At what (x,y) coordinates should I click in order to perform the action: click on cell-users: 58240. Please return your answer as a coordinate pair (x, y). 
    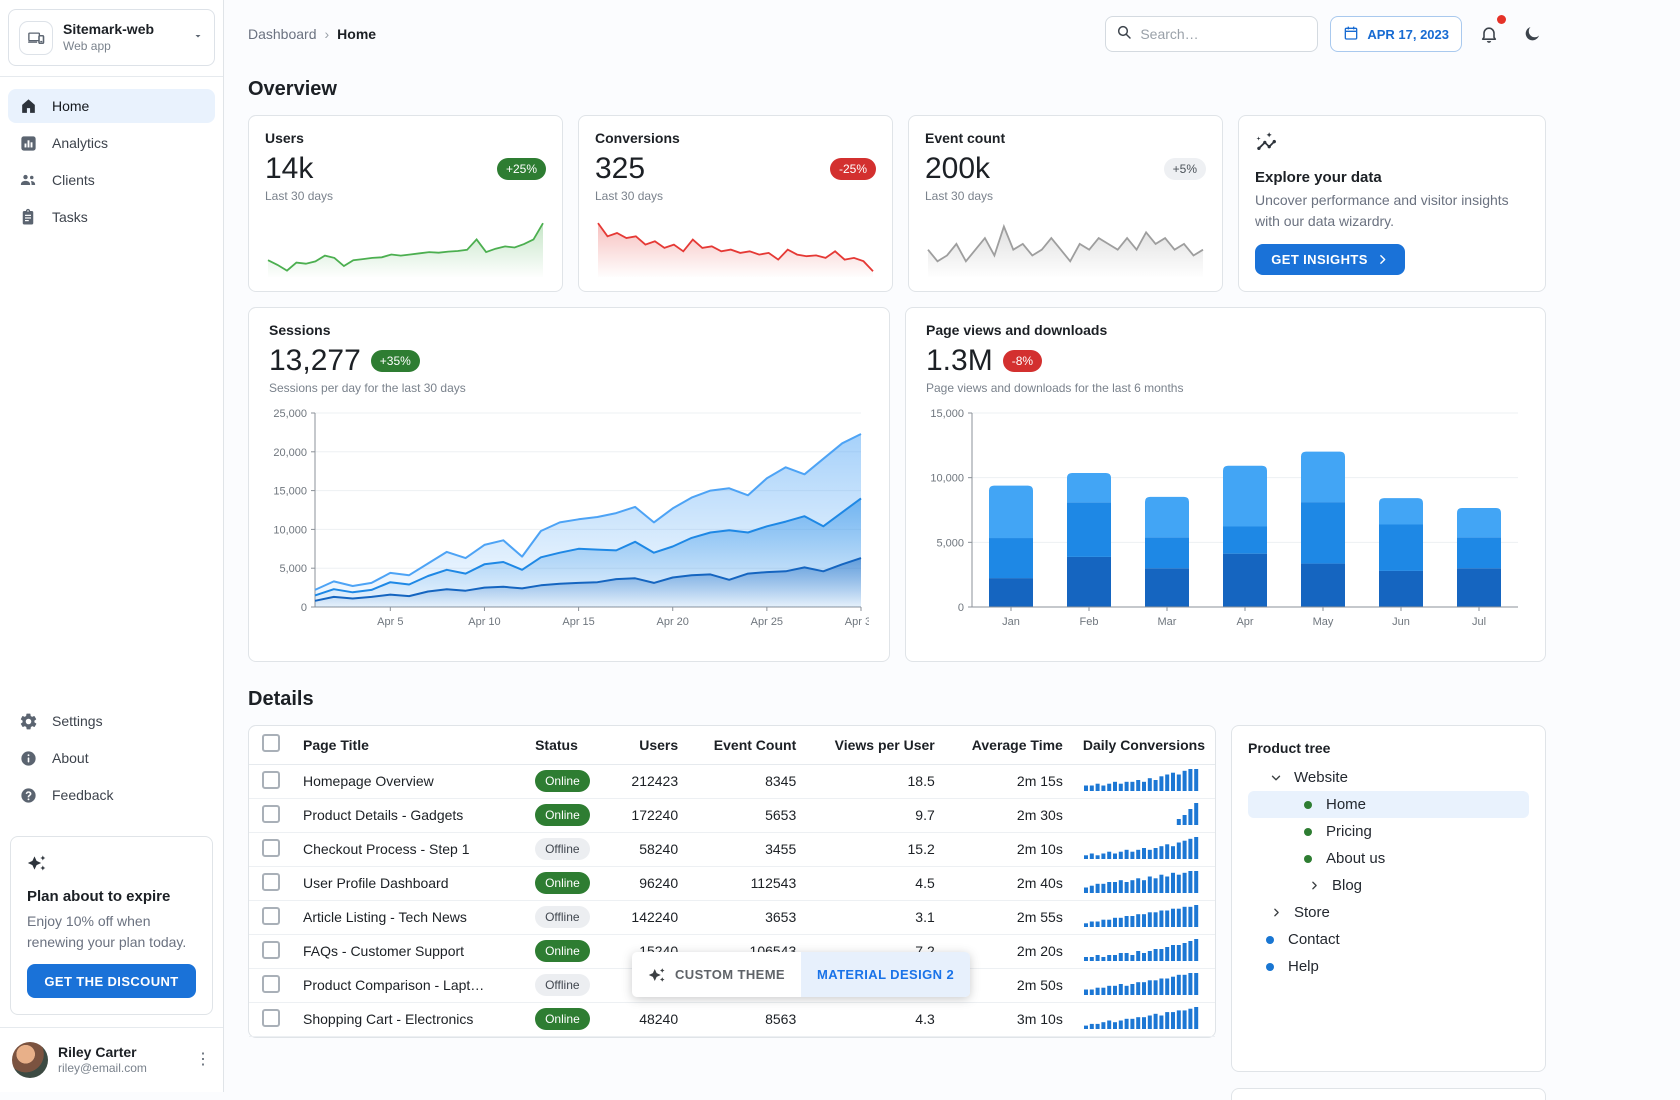
    Looking at the image, I should click on (650, 849).